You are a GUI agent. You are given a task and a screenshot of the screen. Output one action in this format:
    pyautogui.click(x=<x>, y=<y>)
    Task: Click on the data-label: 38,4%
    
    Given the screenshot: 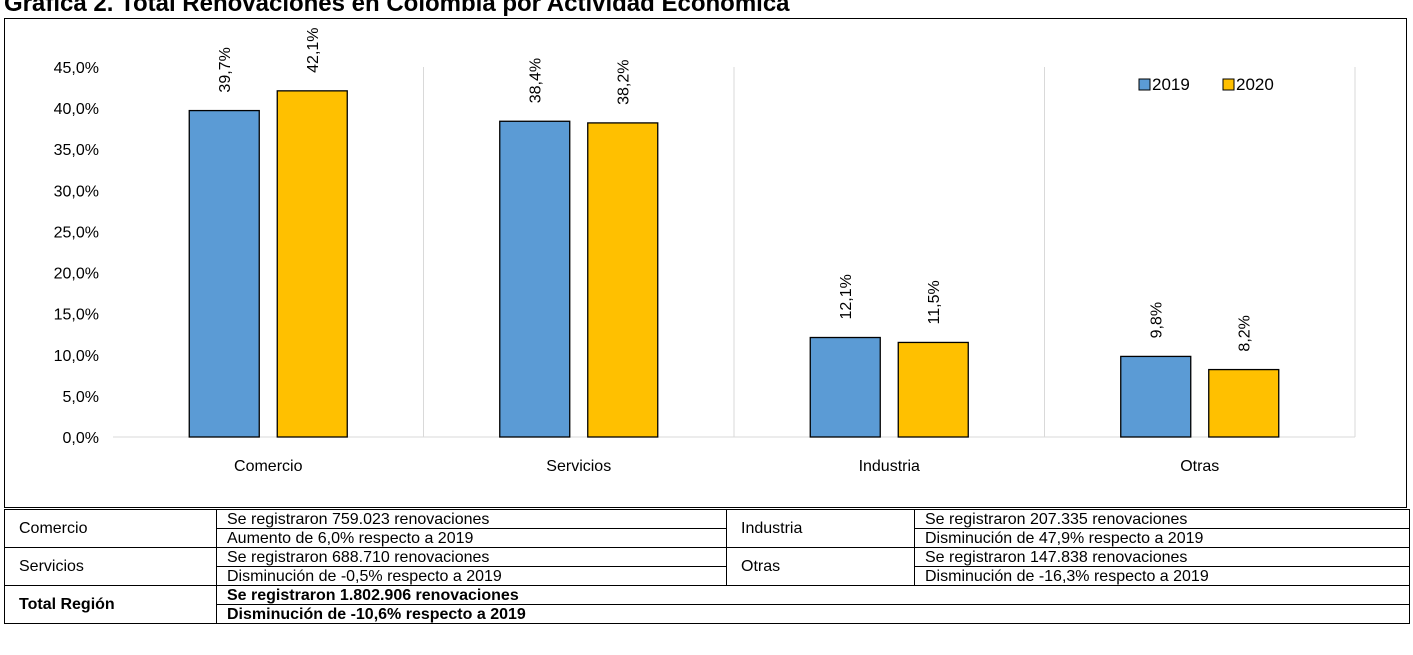 What is the action you would take?
    pyautogui.click(x=536, y=80)
    